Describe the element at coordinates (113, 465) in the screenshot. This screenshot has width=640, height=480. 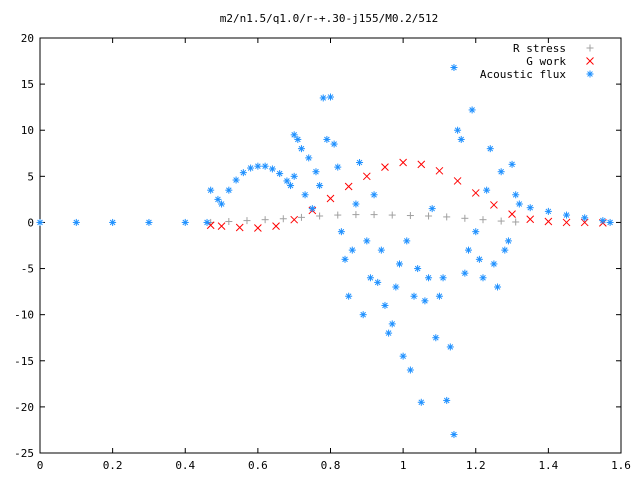
I see `x-tick-label: 0.2` at that location.